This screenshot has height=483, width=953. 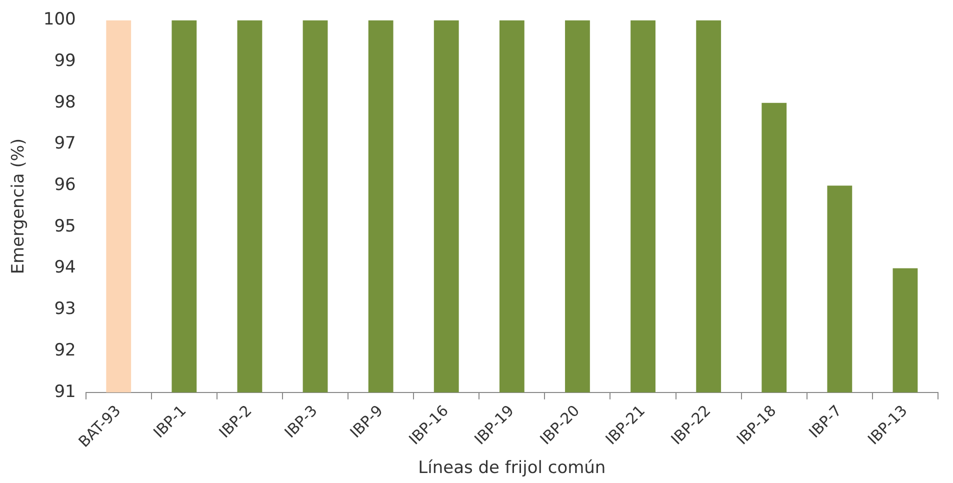 I want to click on x-axis-title: Líneas de frijol común, so click(x=512, y=468).